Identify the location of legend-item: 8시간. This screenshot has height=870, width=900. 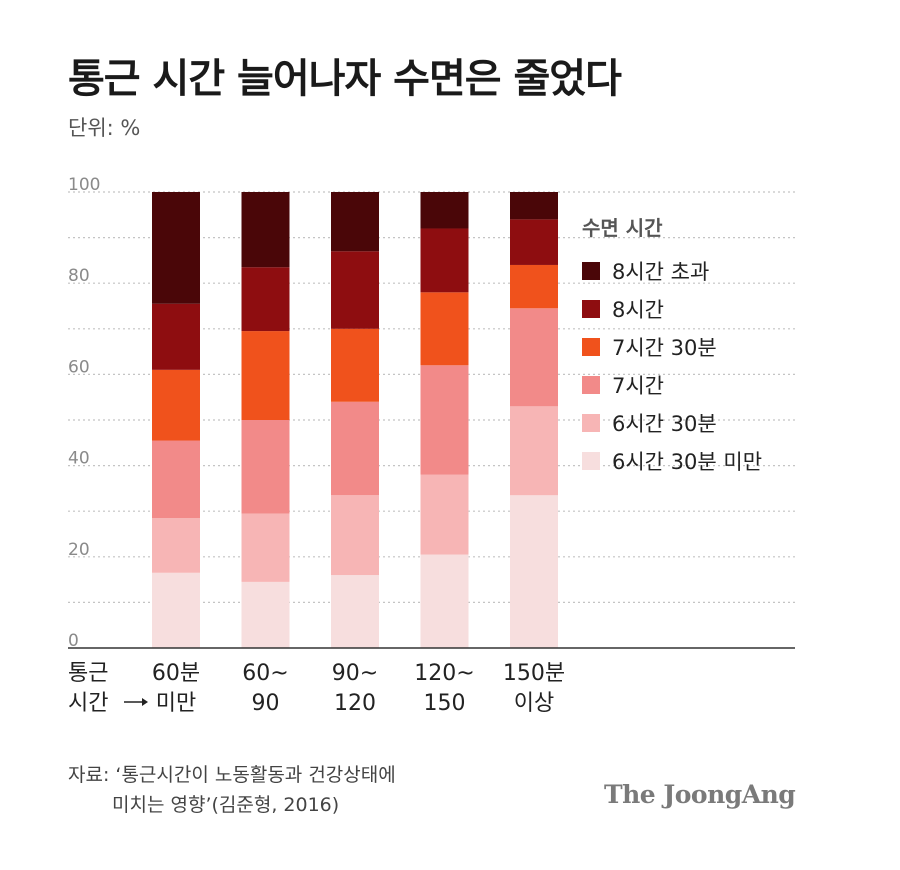
(672, 309).